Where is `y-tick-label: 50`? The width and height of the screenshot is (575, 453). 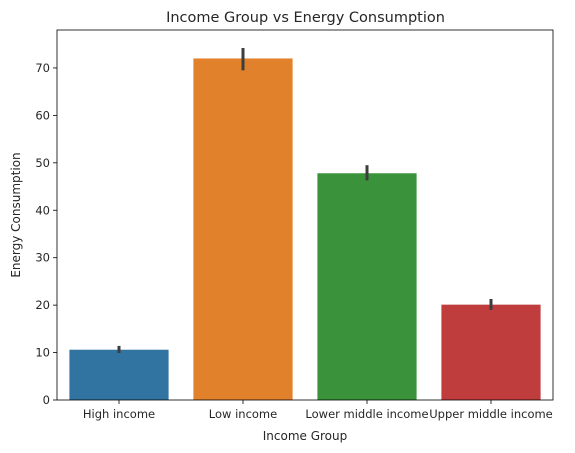
y-tick-label: 50 is located at coordinates (42, 163).